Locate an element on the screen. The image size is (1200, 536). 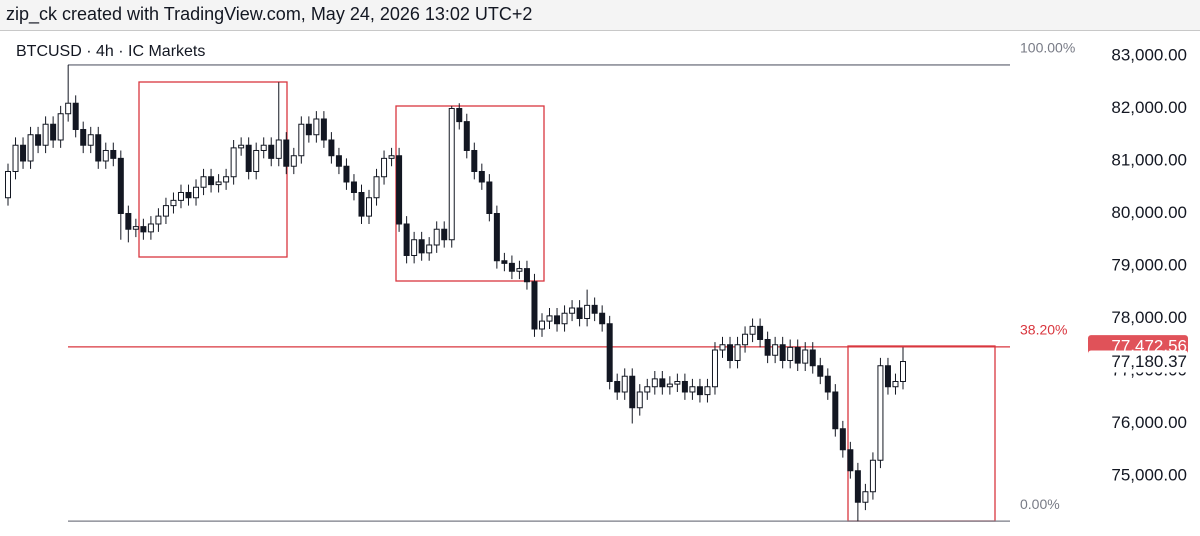
fib-label: 38.20% is located at coordinates (1043, 330).